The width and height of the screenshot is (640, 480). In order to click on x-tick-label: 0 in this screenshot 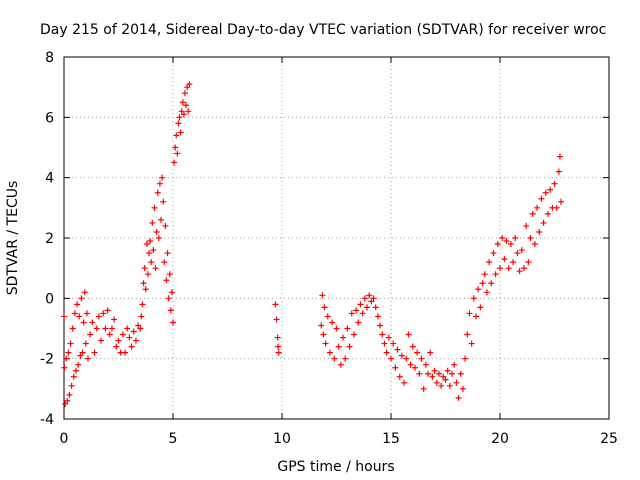, I will do `click(64, 439)`.